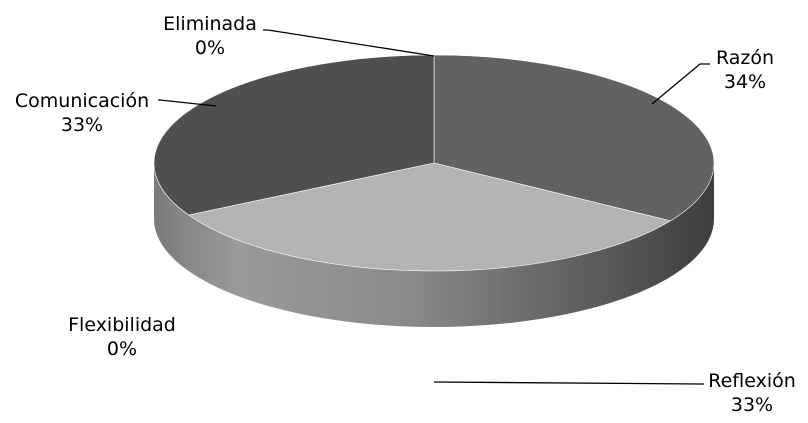  I want to click on slice-value-comunicacion: 33%, so click(82, 125).